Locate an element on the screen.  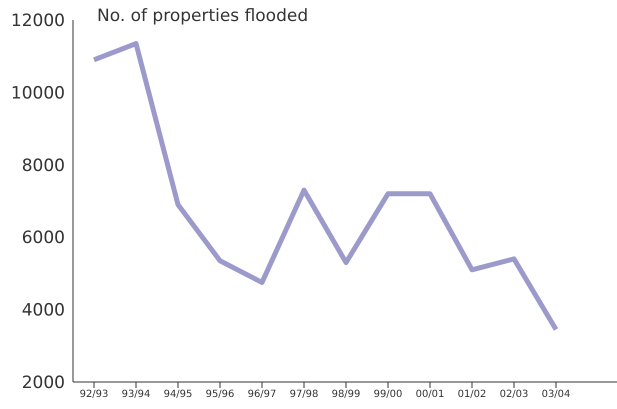
y-tick-label: 6000 is located at coordinates (43, 238).